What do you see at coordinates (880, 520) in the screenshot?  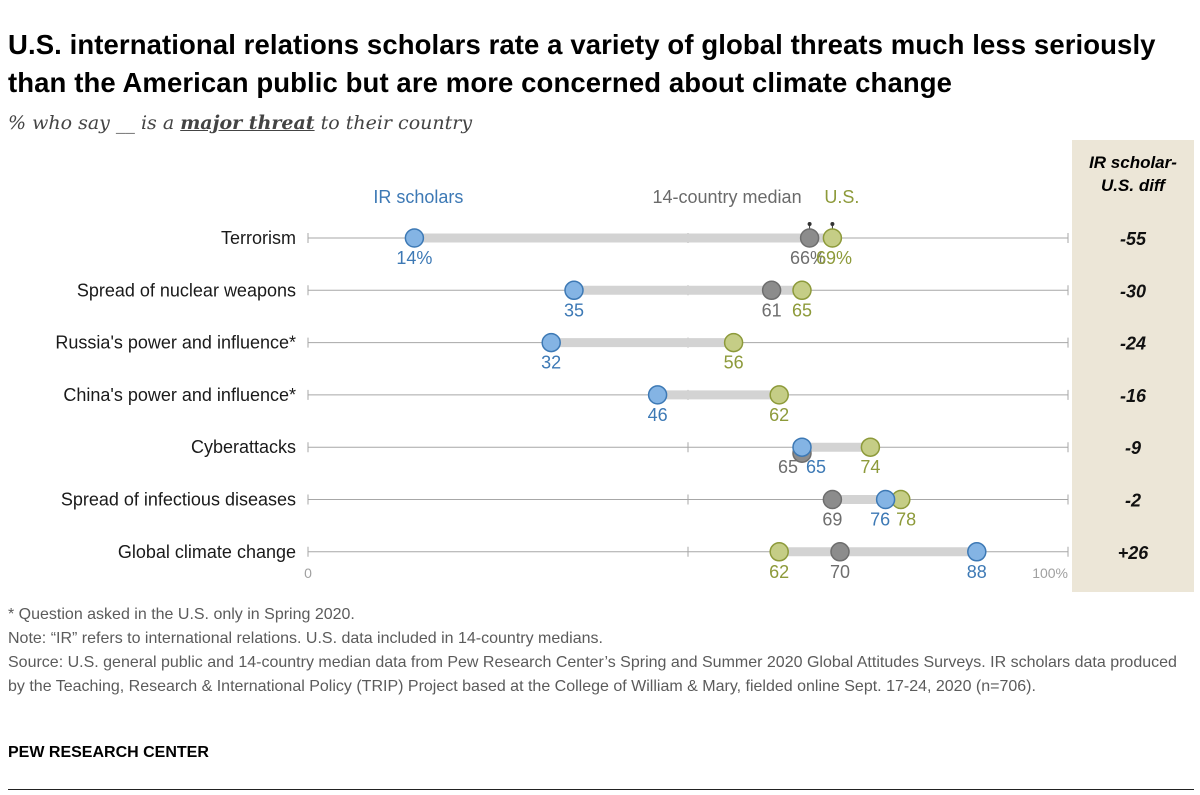 I see `ir-scholars-value-label: 76` at bounding box center [880, 520].